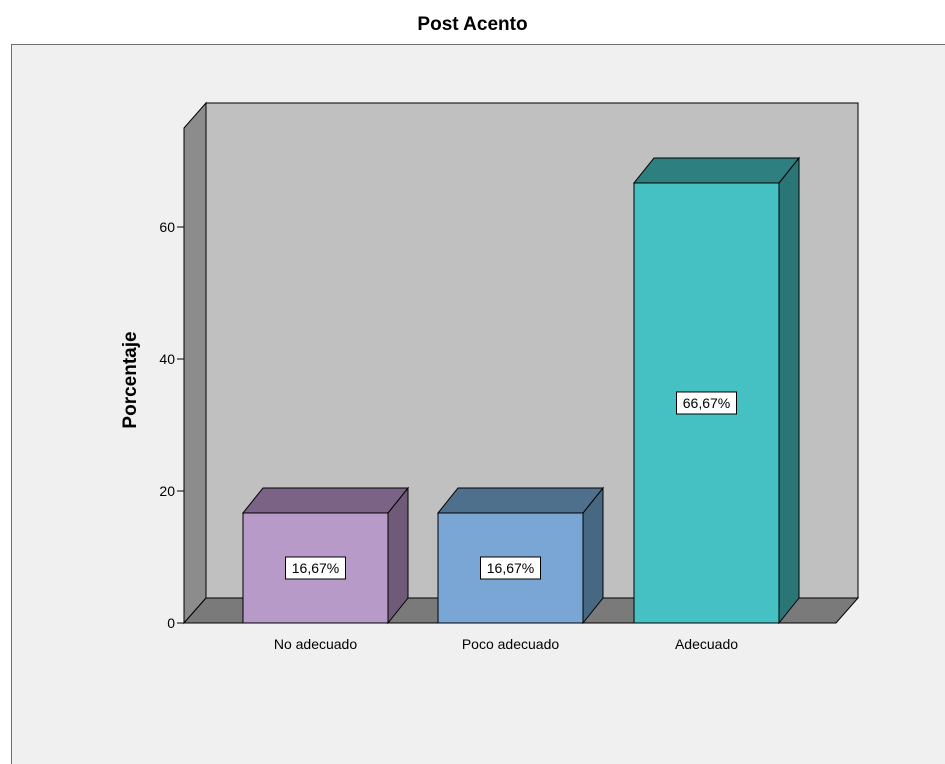 Image resolution: width=945 pixels, height=764 pixels. What do you see at coordinates (195, 363) in the screenshot?
I see `left-wall` at bounding box center [195, 363].